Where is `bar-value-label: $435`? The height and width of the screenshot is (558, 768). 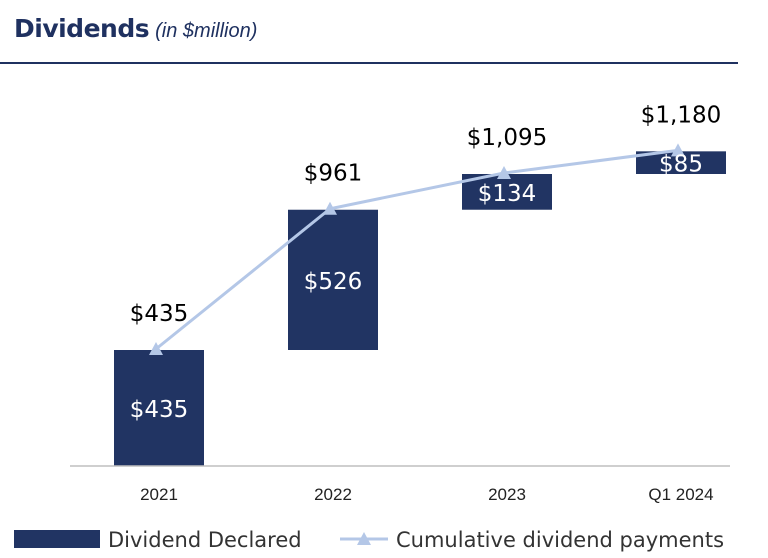 bar-value-label: $435 is located at coordinates (159, 410).